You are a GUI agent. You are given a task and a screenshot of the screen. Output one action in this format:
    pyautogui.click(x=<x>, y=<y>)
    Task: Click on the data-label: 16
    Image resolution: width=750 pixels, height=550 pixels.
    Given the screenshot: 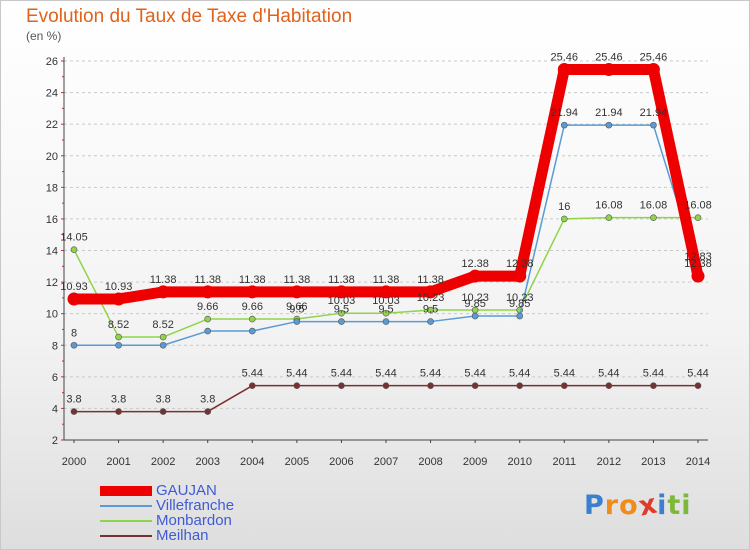 What is the action you would take?
    pyautogui.click(x=564, y=207)
    